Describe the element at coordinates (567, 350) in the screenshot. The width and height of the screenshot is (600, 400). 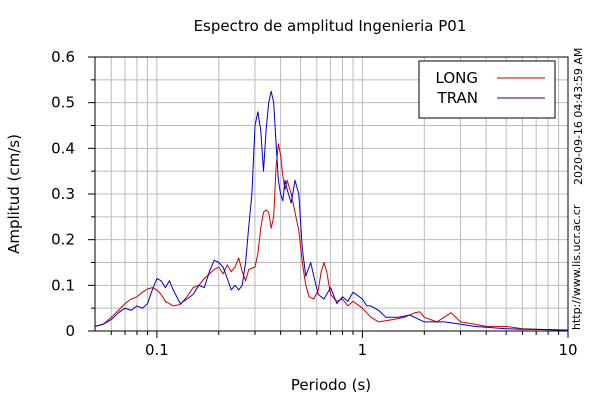
I see `x-tick-label: 10` at that location.